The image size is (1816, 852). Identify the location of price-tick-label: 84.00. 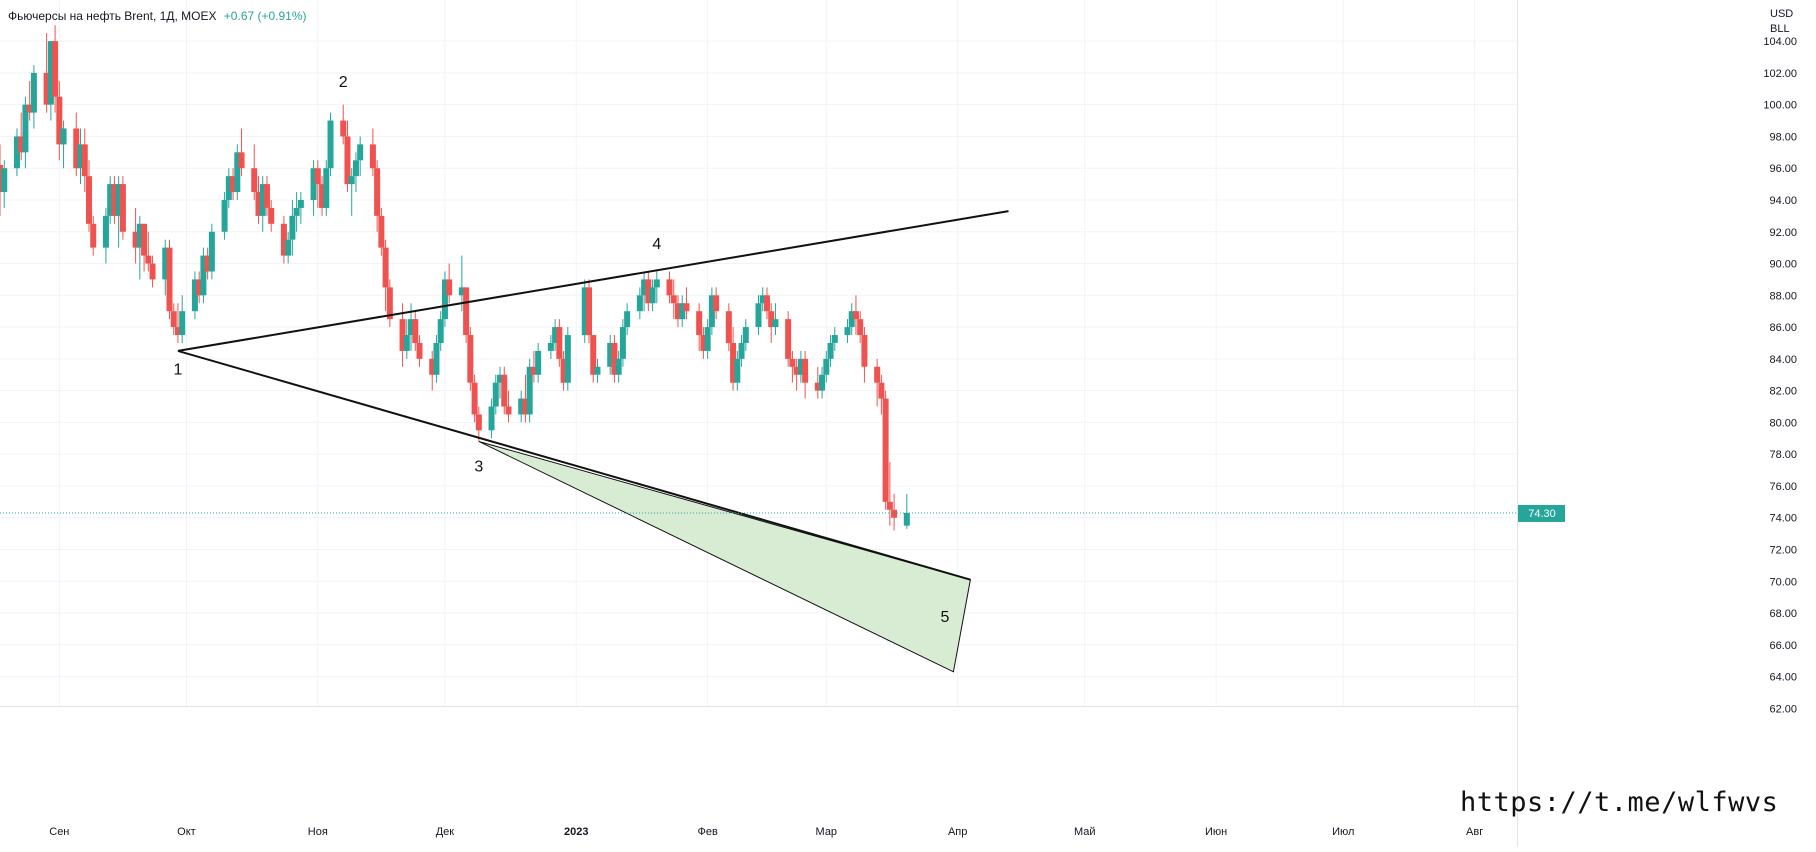
(1783, 360).